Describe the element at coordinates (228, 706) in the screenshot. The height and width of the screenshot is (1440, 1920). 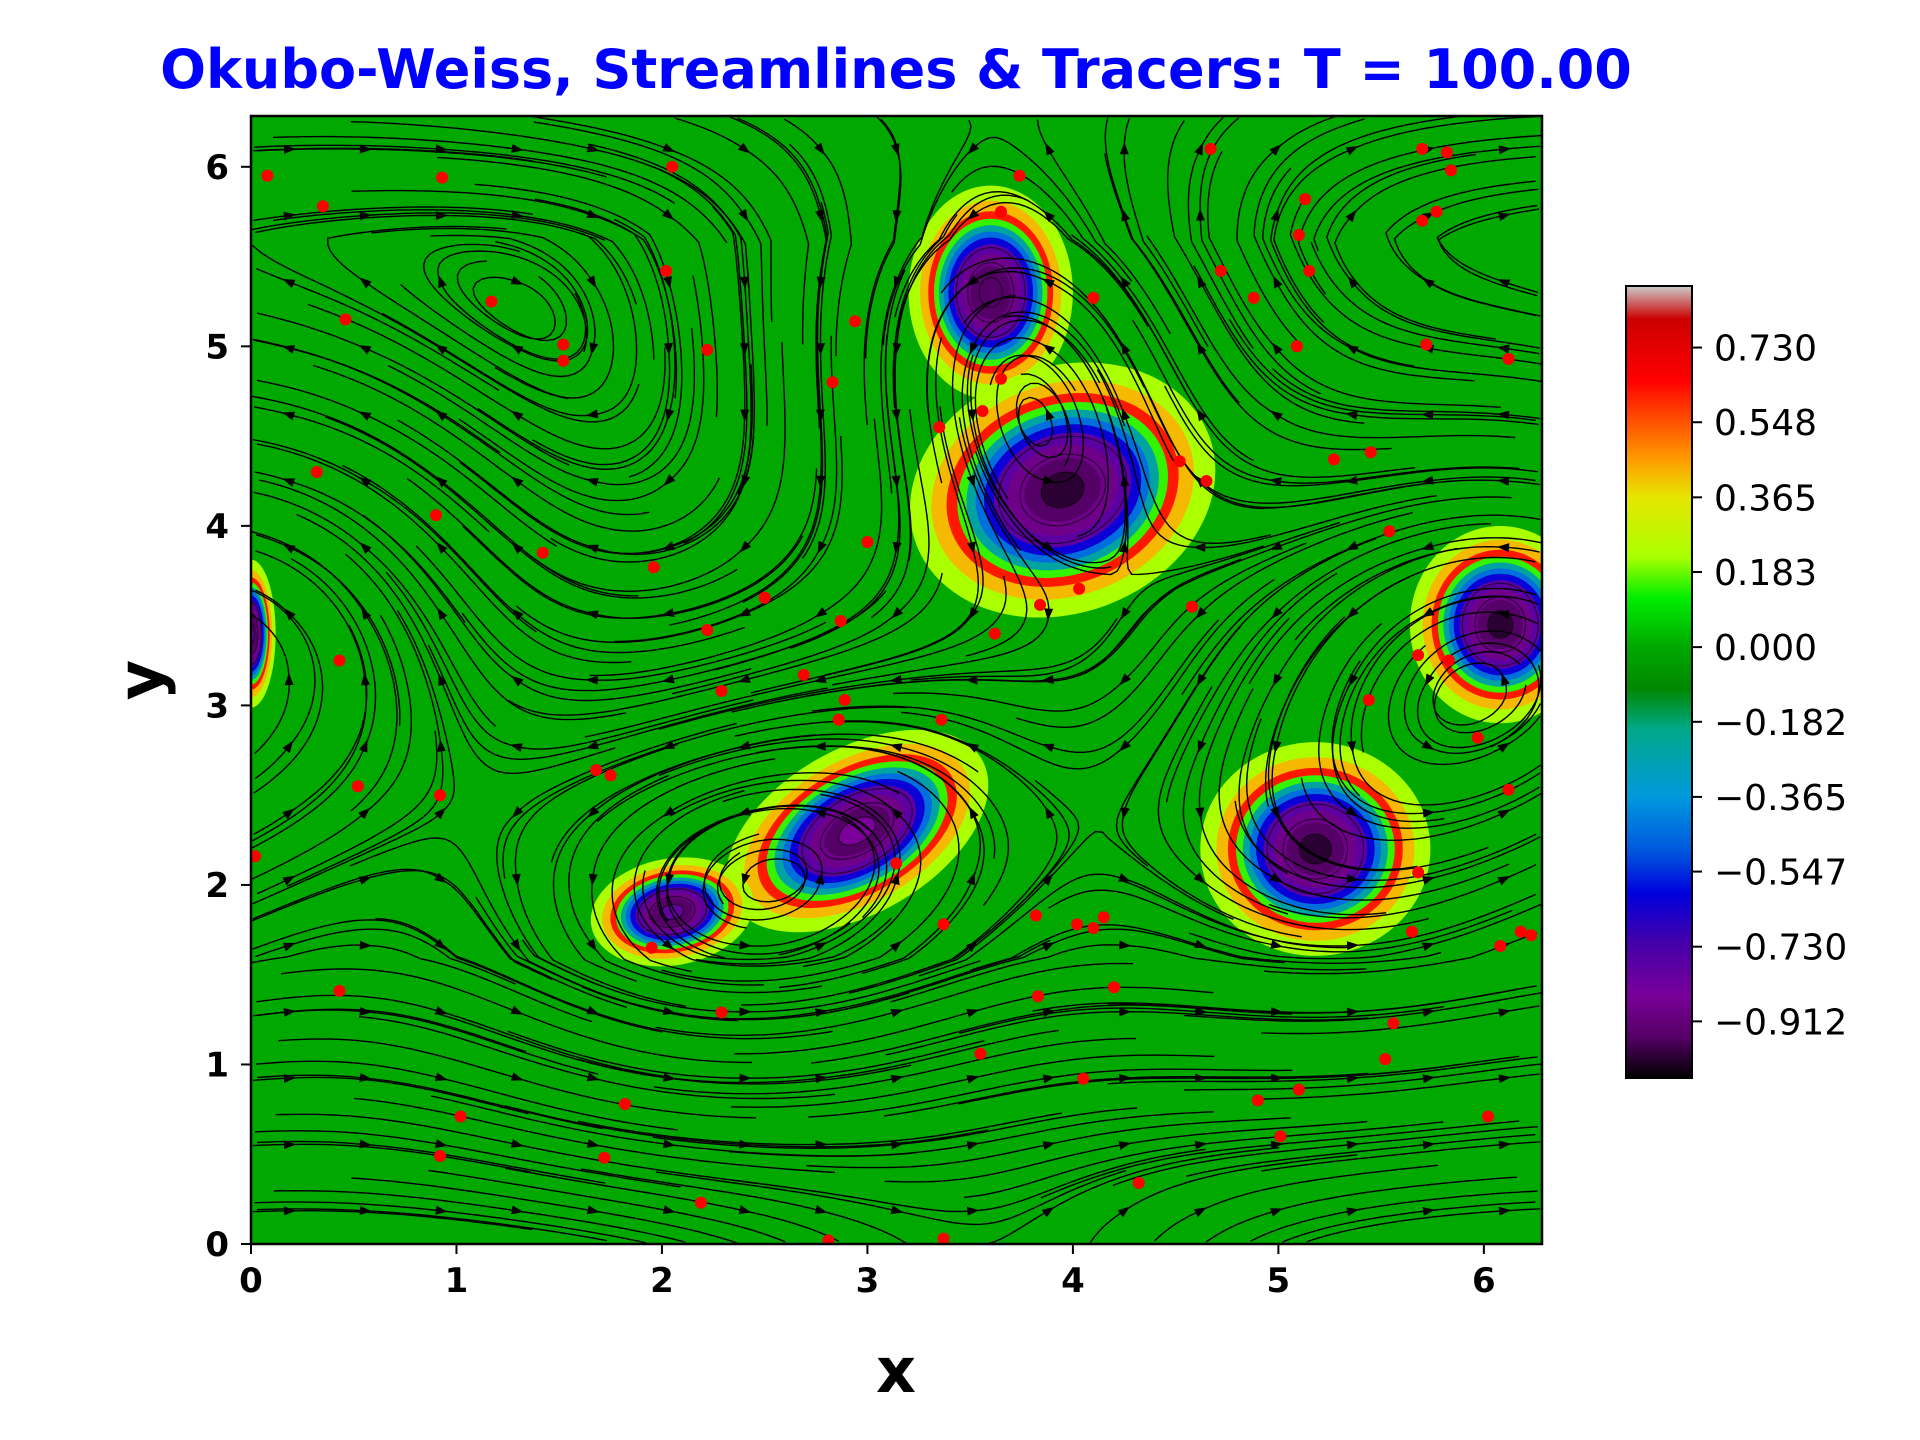
I see `y-axis-ticks: 0 1 2 3 4 5 6` at that location.